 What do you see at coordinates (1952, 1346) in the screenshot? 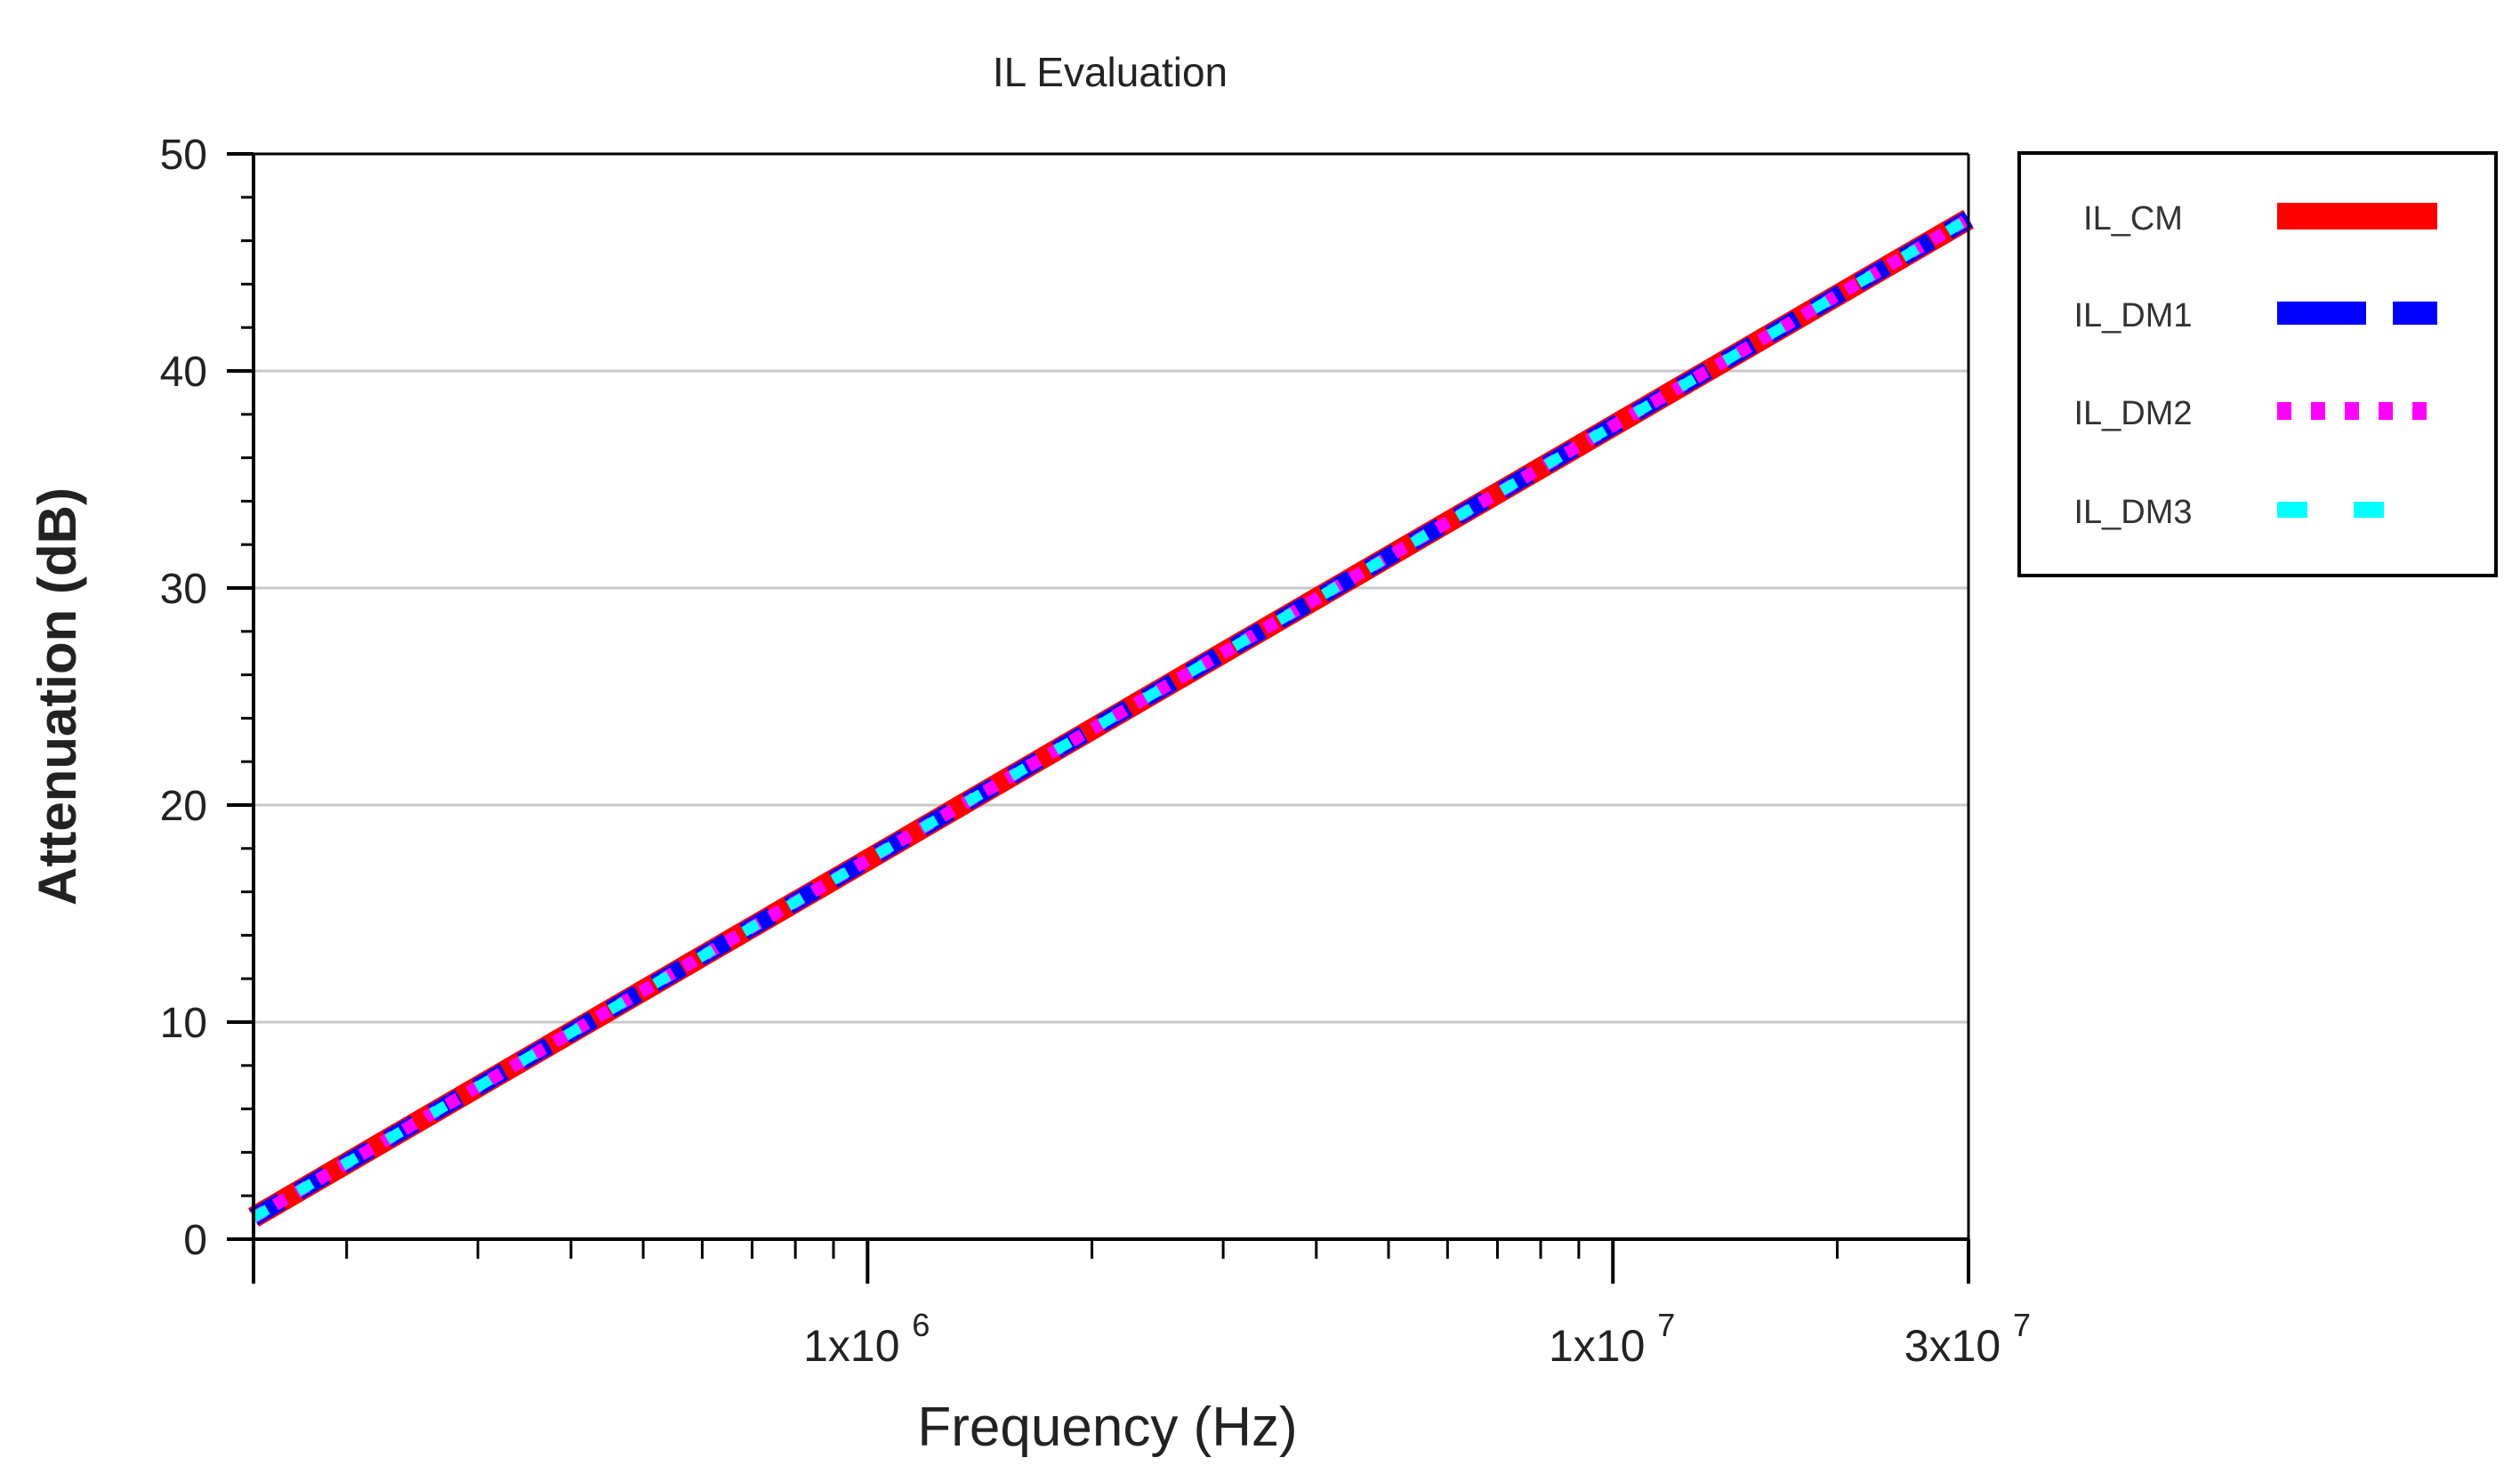
I see `x-tick-label: 3x10` at bounding box center [1952, 1346].